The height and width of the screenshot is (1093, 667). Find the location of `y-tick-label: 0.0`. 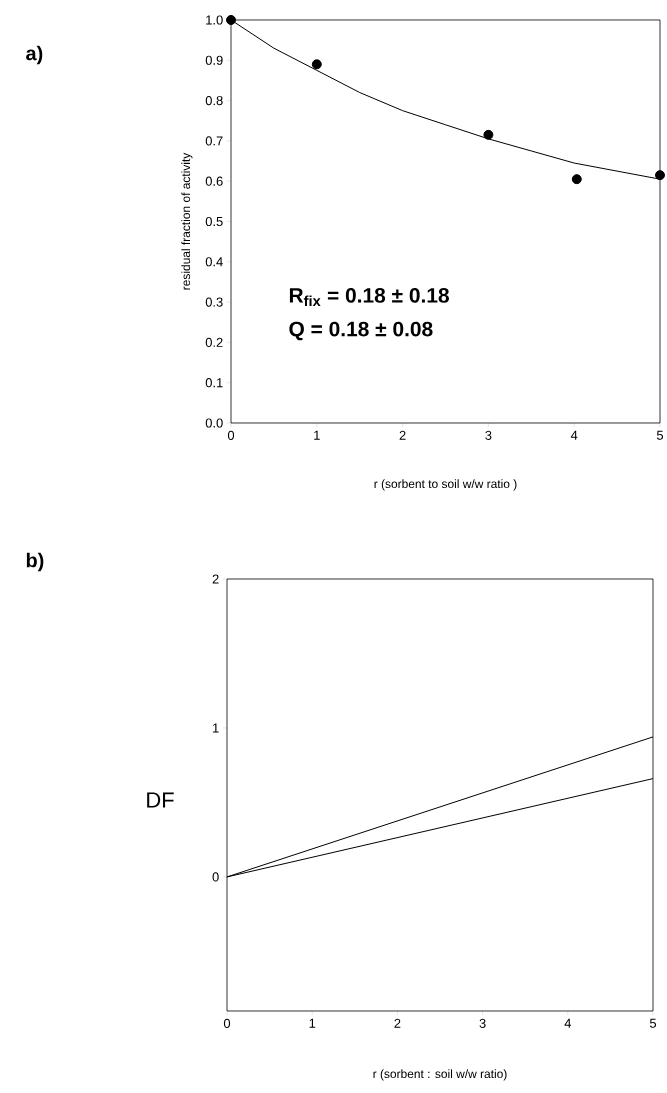

y-tick-label: 0.0 is located at coordinates (214, 423).